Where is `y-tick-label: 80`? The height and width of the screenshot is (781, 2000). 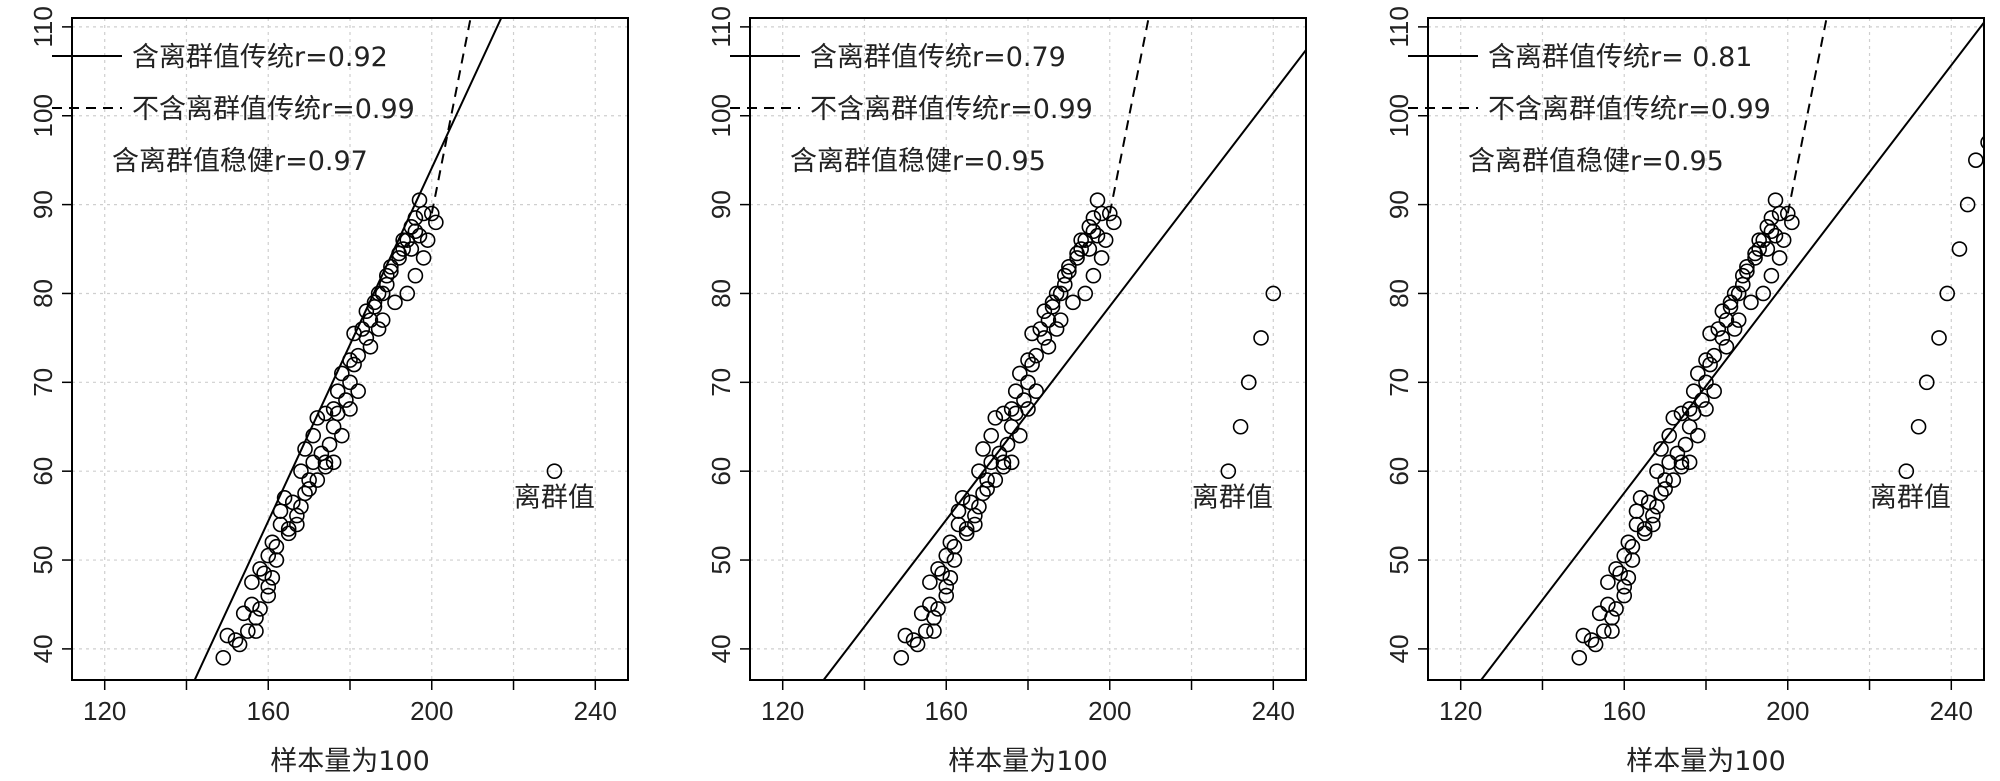
y-tick-label: 80 is located at coordinates (43, 293).